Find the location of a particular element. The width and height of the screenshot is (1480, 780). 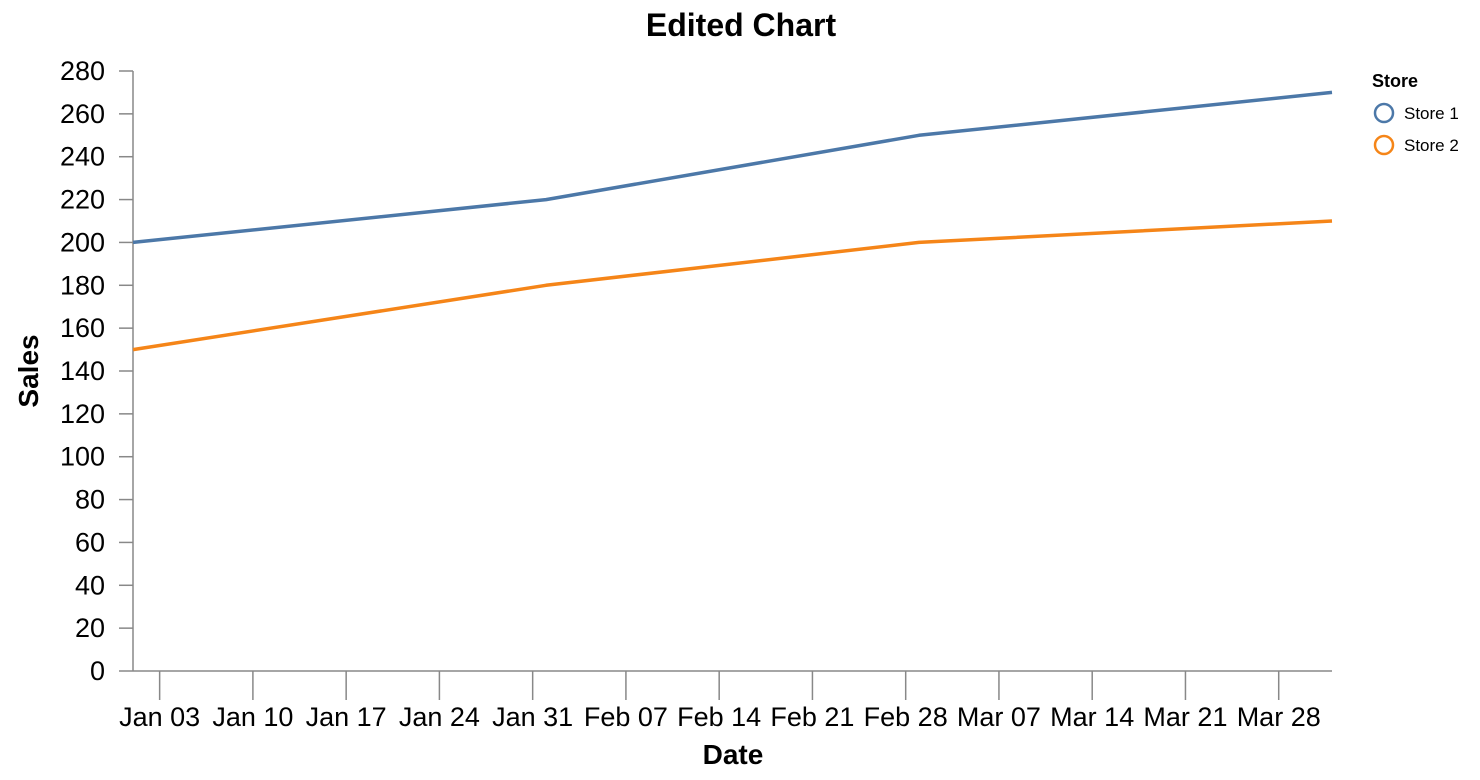

x-tick-label: Mar 21 is located at coordinates (1185, 717).